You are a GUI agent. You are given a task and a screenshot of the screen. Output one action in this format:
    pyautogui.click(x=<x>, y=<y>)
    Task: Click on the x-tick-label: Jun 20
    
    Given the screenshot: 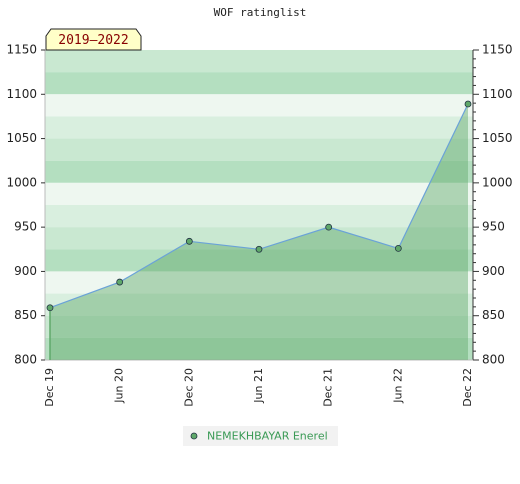 What is the action you would take?
    pyautogui.click(x=119, y=386)
    